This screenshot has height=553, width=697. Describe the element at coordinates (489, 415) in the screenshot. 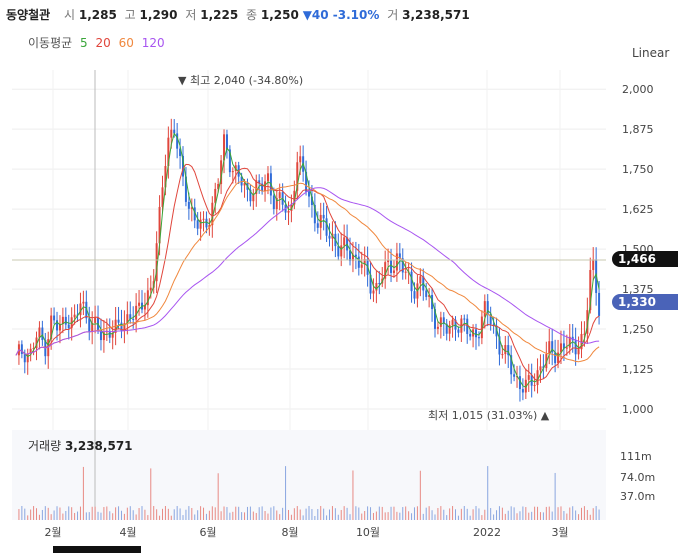

I see `low-annotation: 최저 1,015 (31.03%) ▲` at that location.